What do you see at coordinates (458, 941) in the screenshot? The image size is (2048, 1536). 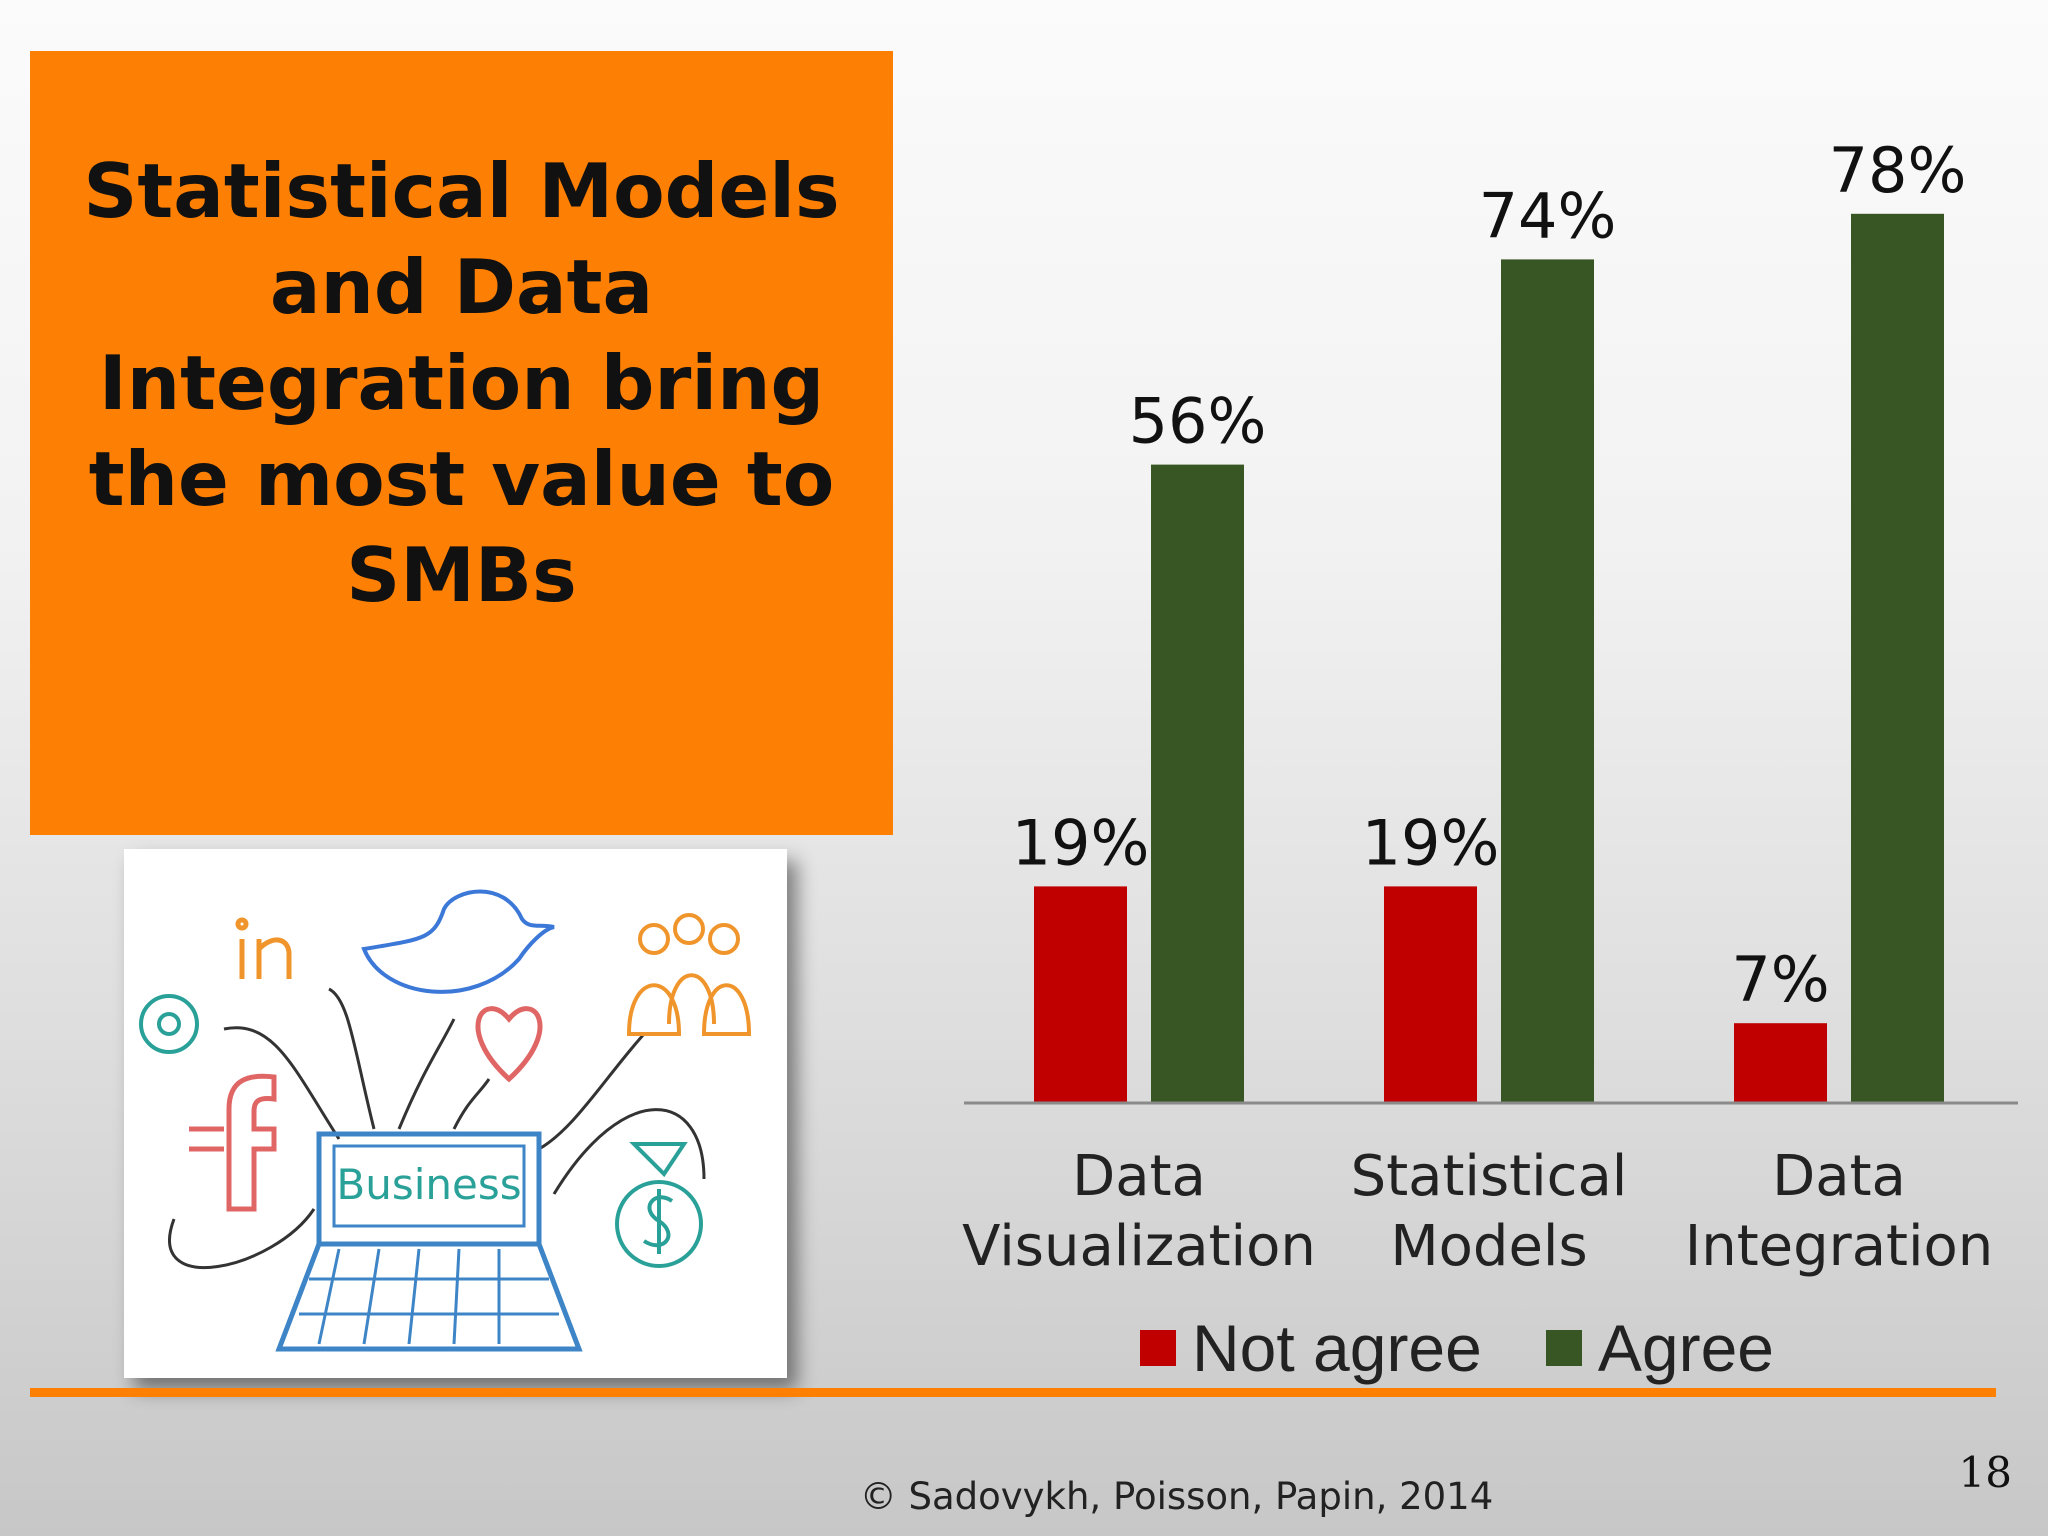 I see `twitter-bird-icon` at bounding box center [458, 941].